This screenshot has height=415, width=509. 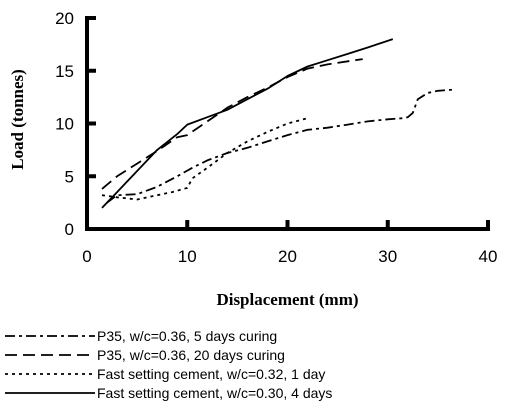 What do you see at coordinates (387, 256) in the screenshot?
I see `x-tick-label: 30` at bounding box center [387, 256].